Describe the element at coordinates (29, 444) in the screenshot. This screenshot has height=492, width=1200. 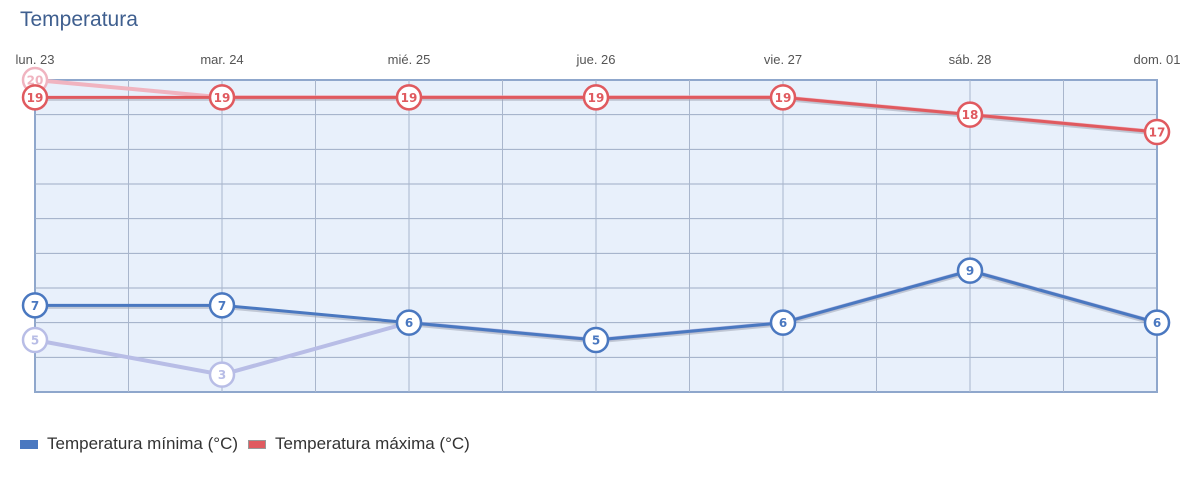
I see `legend-swatch-min` at that location.